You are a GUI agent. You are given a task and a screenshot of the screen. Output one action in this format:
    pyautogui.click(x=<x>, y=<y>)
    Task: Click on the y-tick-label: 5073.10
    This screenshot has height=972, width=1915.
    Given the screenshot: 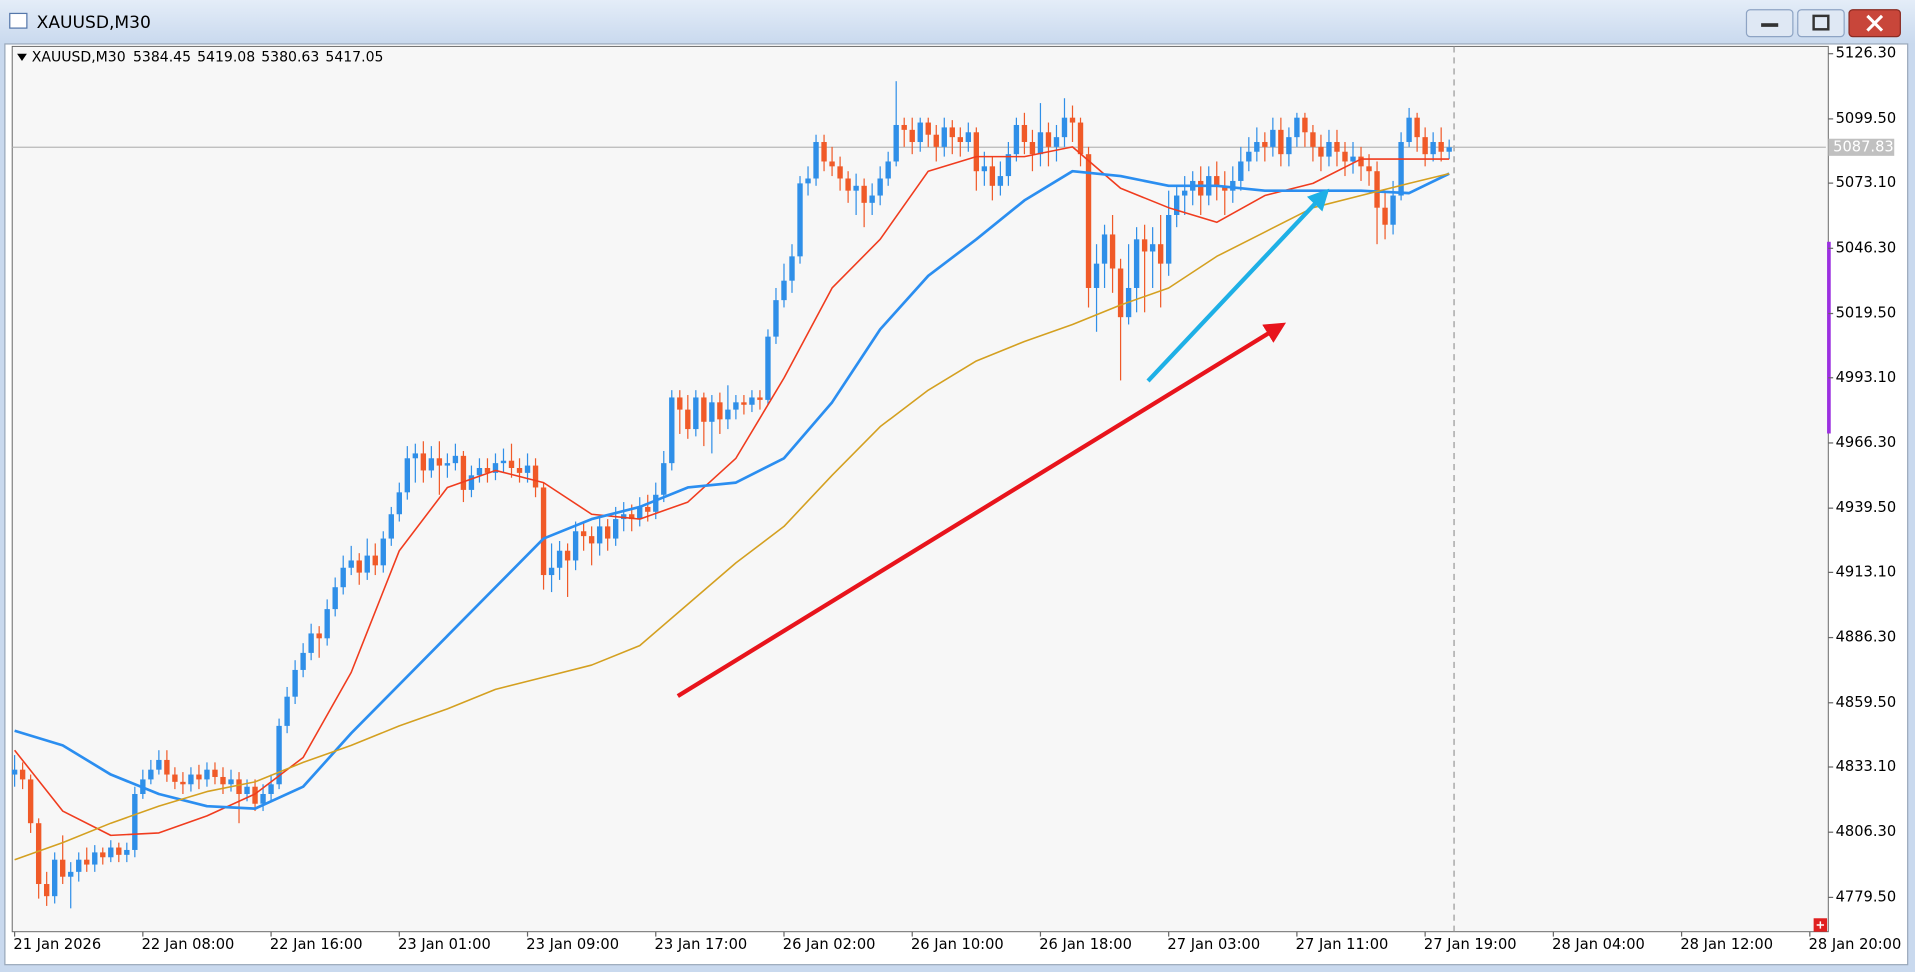 What is the action you would take?
    pyautogui.click(x=1866, y=182)
    